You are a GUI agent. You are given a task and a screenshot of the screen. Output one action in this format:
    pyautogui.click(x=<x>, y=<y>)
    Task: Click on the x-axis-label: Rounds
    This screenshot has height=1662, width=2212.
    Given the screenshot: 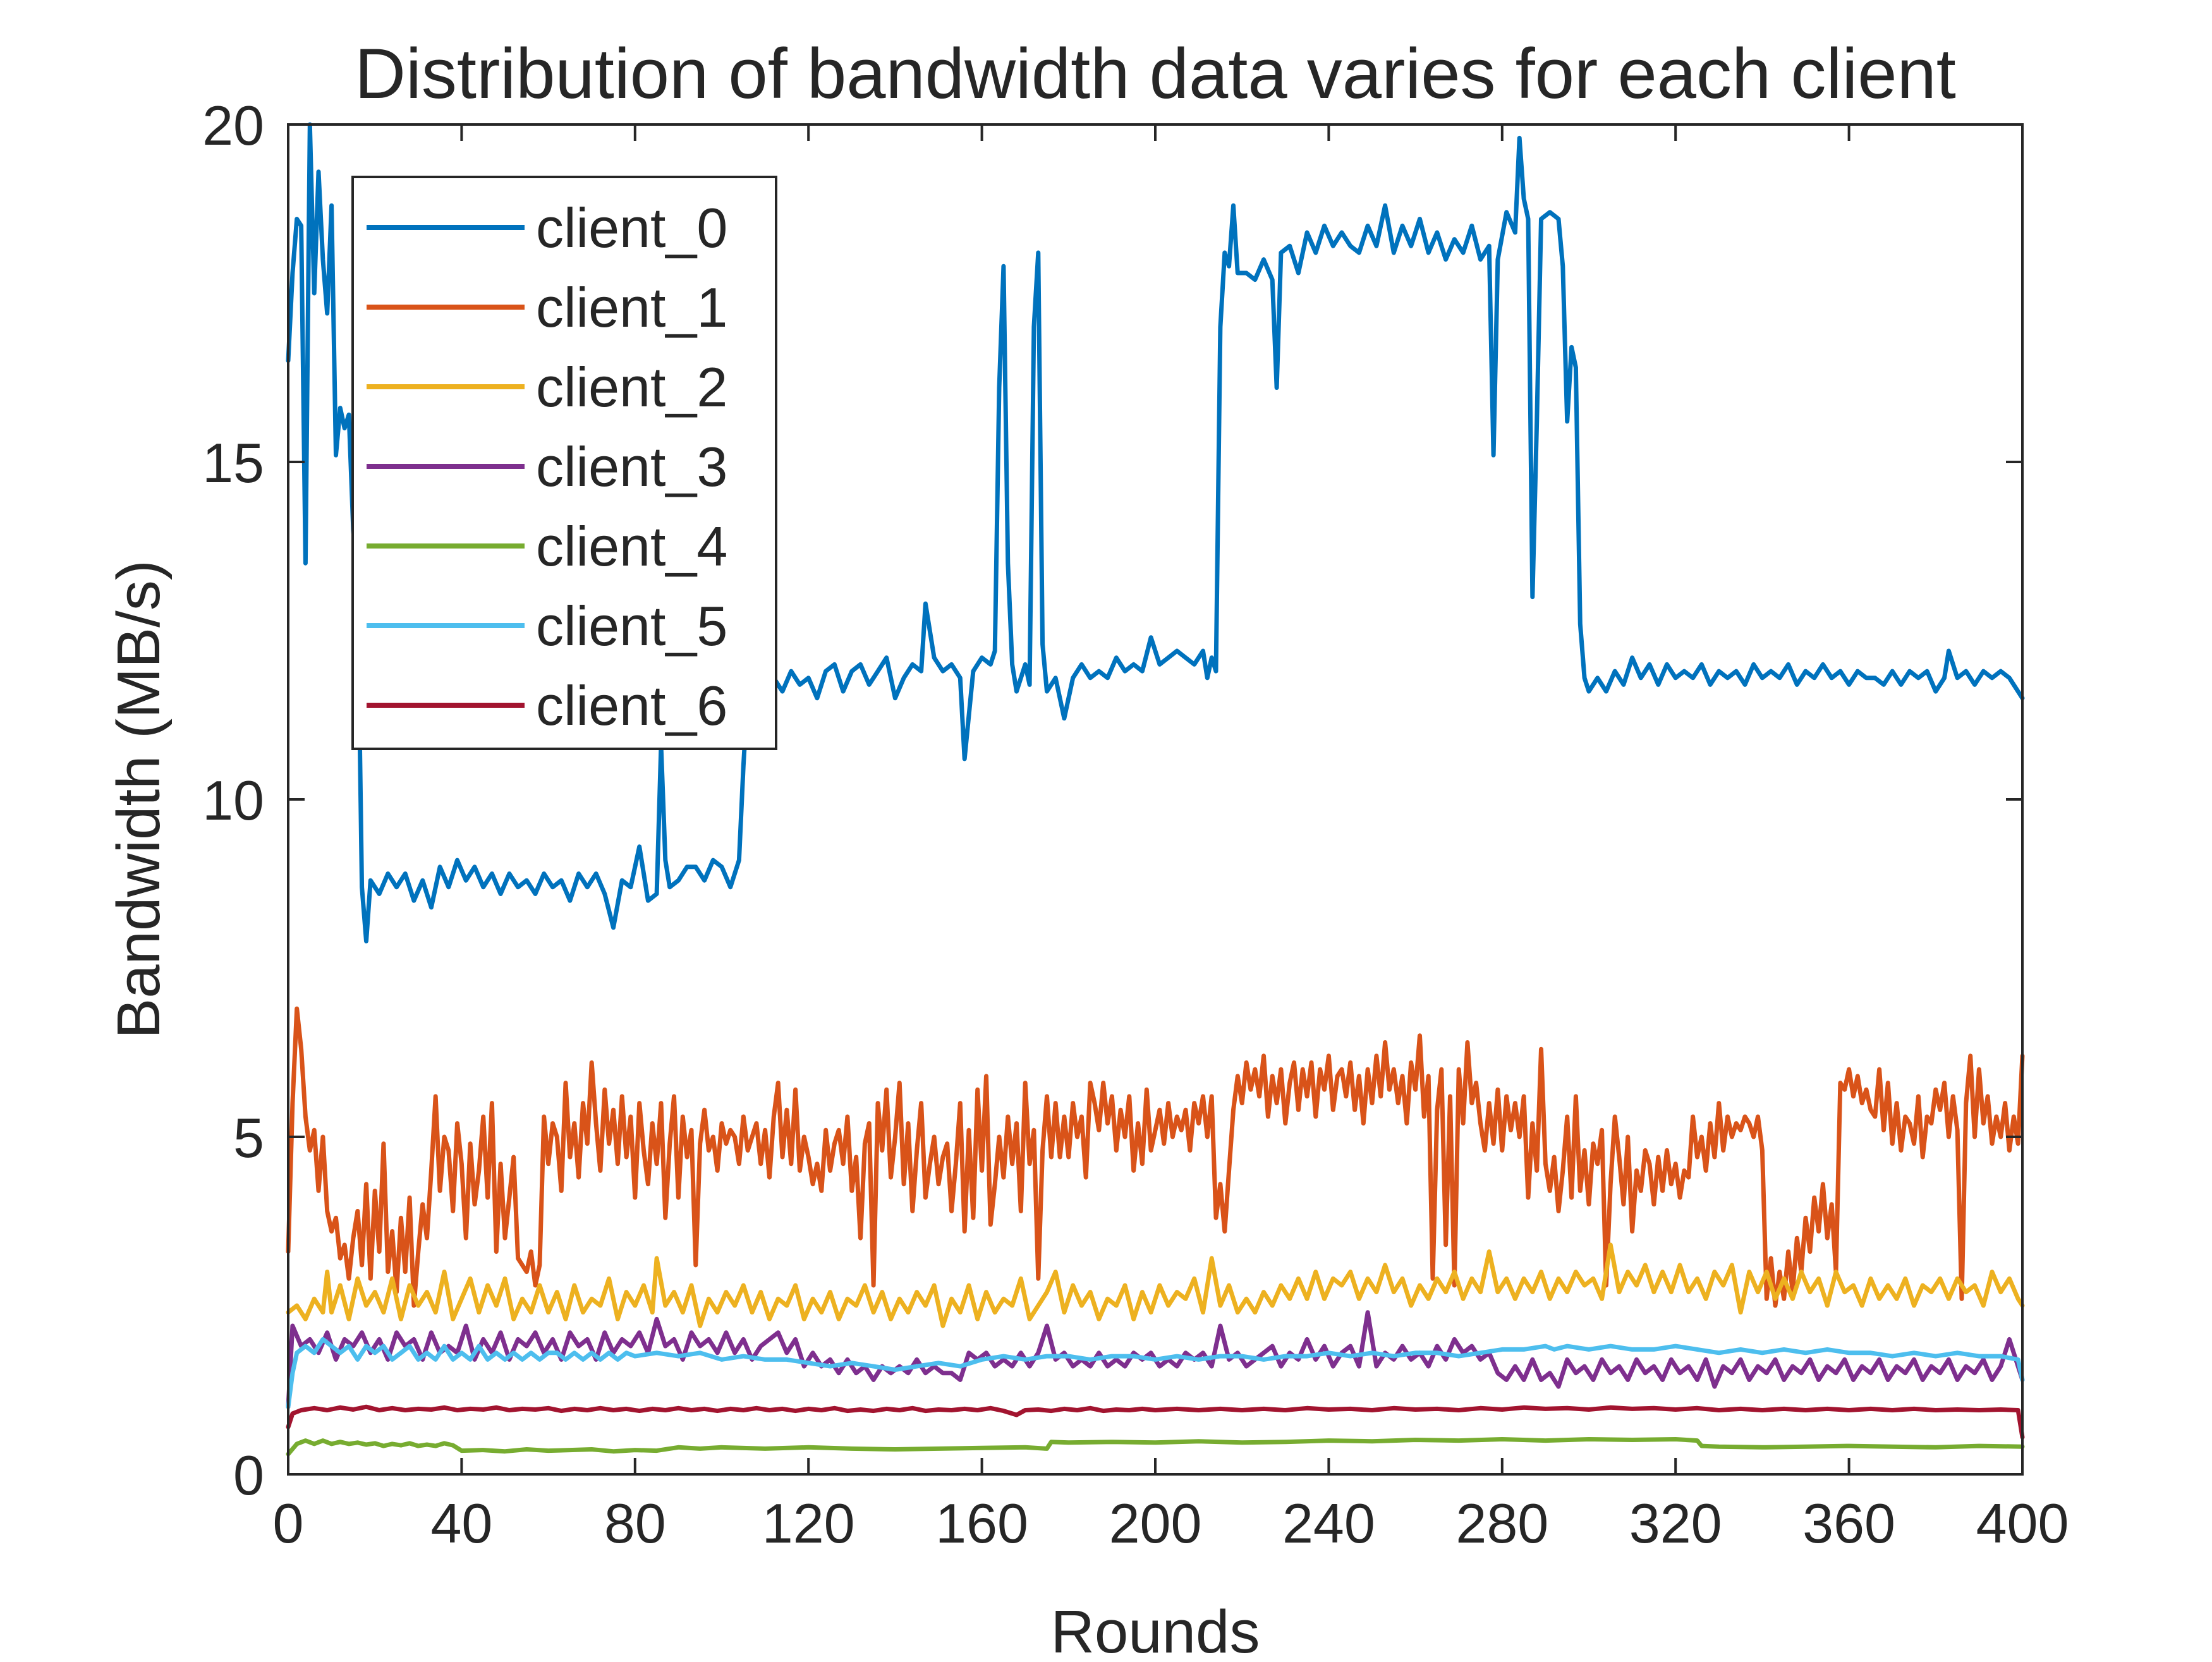 What is the action you would take?
    pyautogui.click(x=1155, y=1628)
    